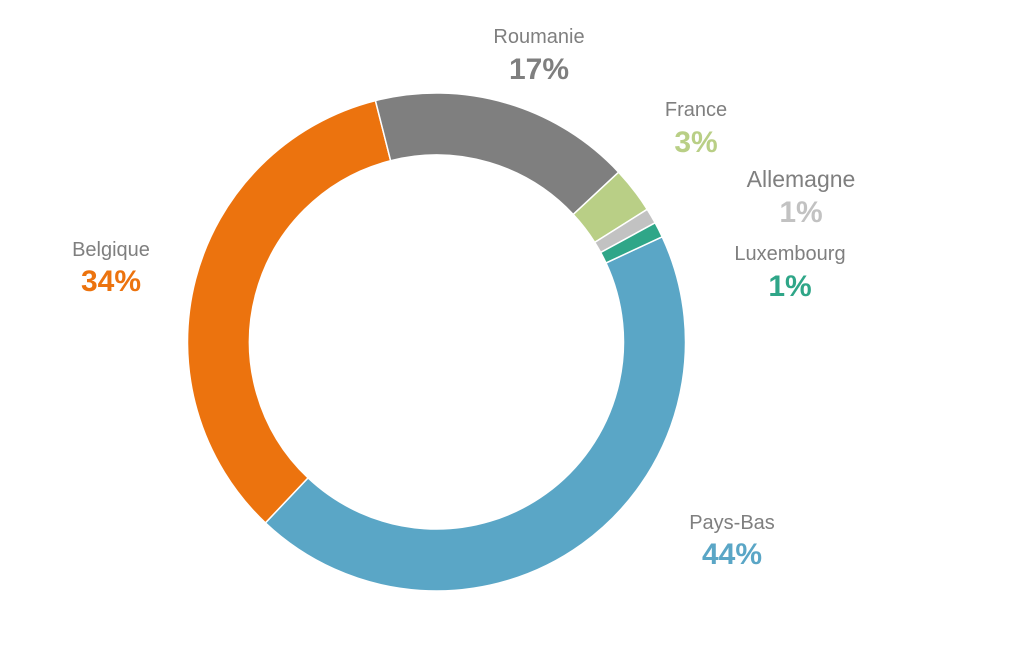 This screenshot has width=1023, height=667. What do you see at coordinates (539, 69) in the screenshot?
I see `label-roumanie-value: 17%` at bounding box center [539, 69].